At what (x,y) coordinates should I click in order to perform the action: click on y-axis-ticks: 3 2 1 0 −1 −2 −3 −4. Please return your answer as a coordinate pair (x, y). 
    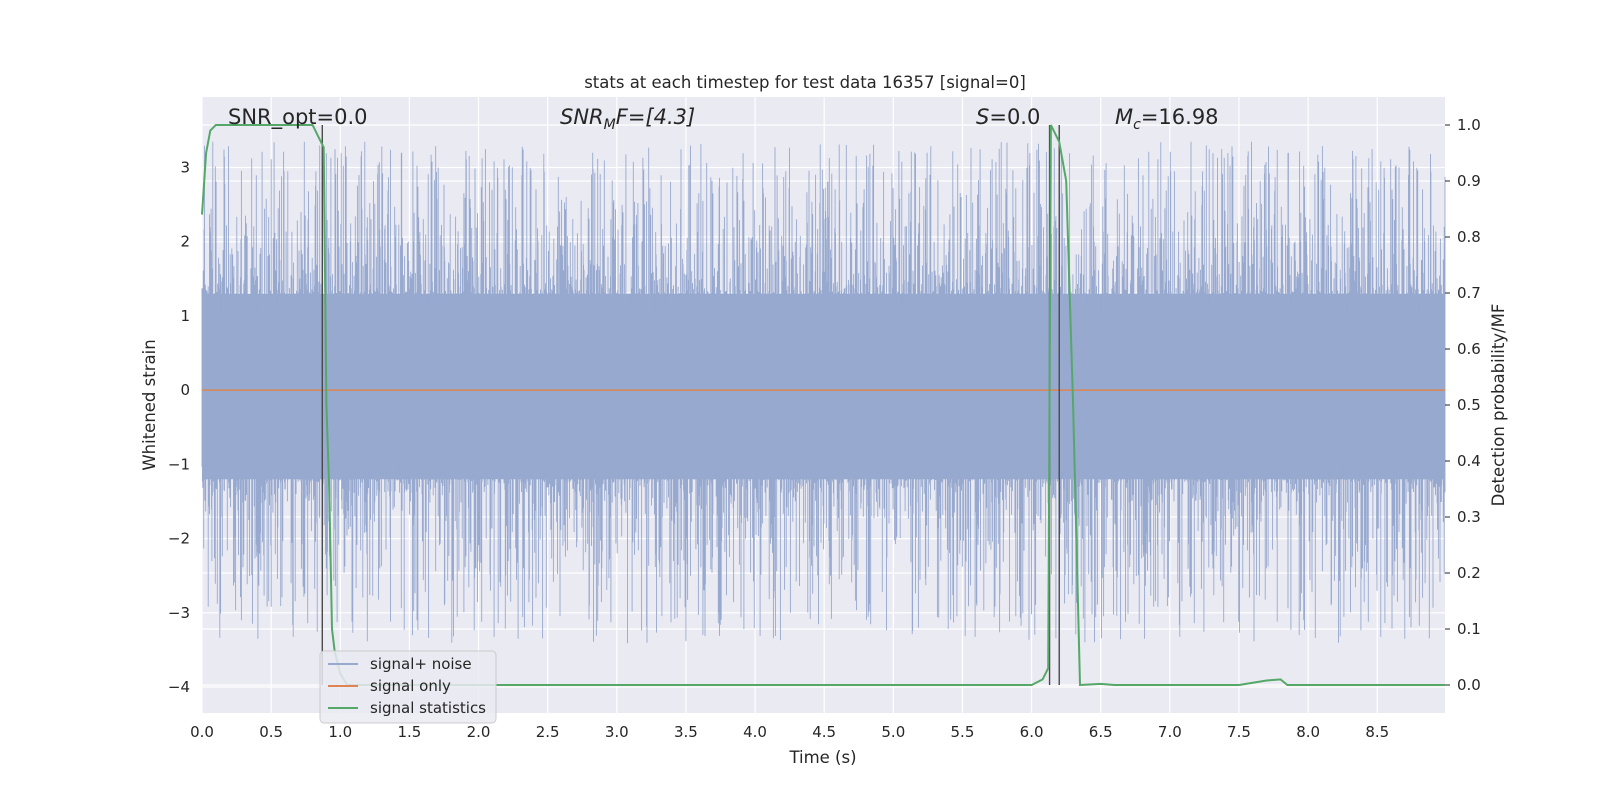
    Looking at the image, I should click on (179, 428).